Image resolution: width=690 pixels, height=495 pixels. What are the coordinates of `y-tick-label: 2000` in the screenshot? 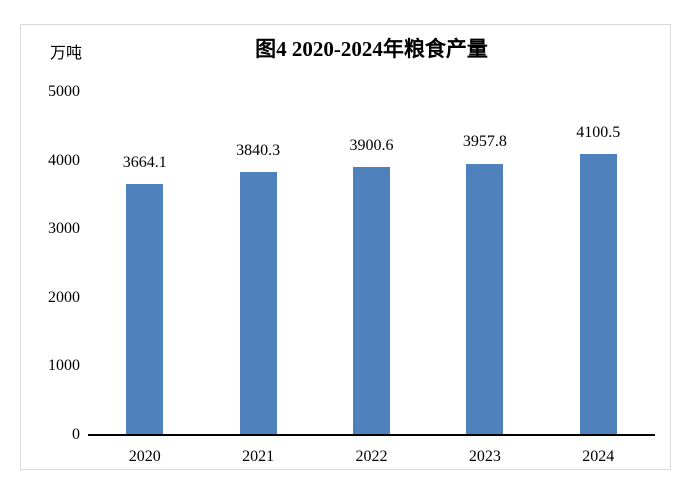 It's located at (64, 297).